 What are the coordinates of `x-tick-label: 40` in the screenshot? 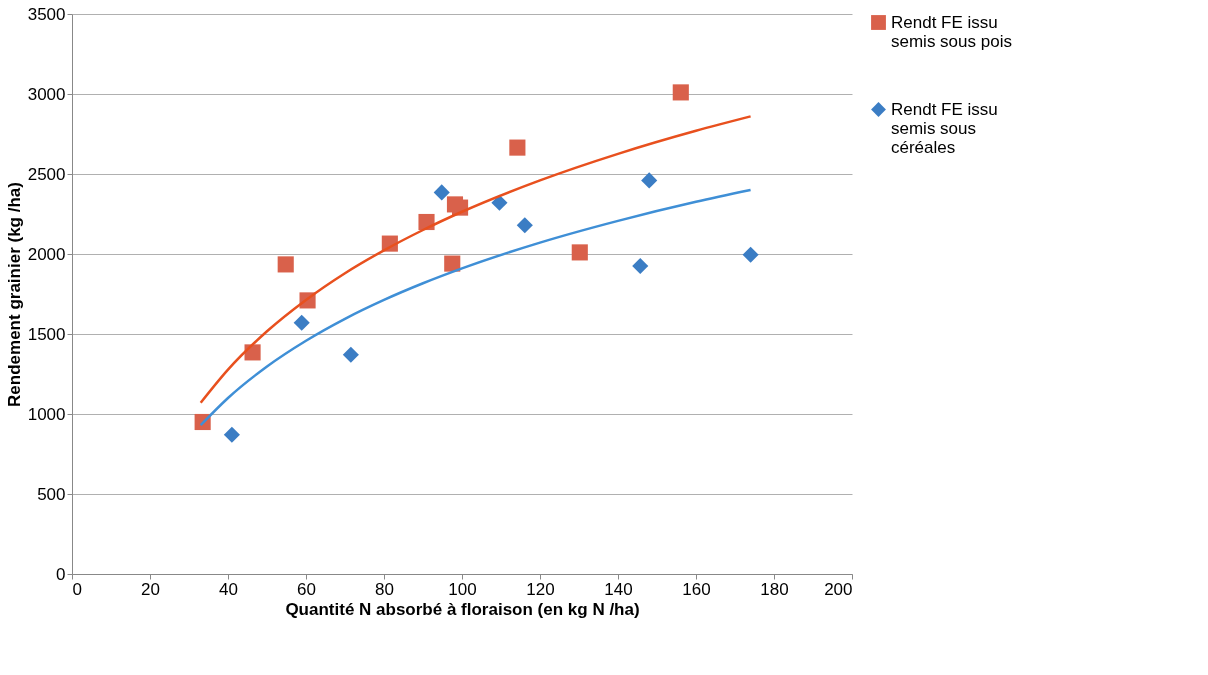 It's located at (228, 589).